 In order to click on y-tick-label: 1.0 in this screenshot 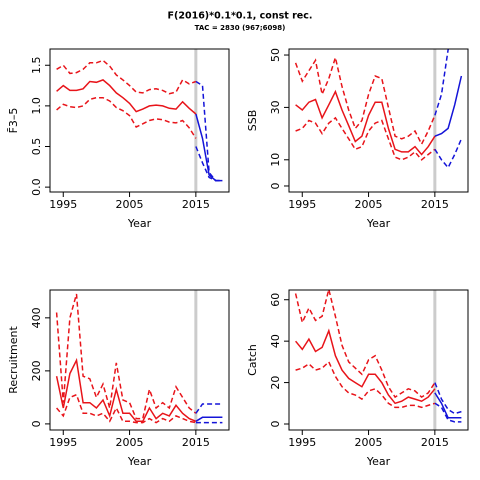, I will do `click(36, 106)`.